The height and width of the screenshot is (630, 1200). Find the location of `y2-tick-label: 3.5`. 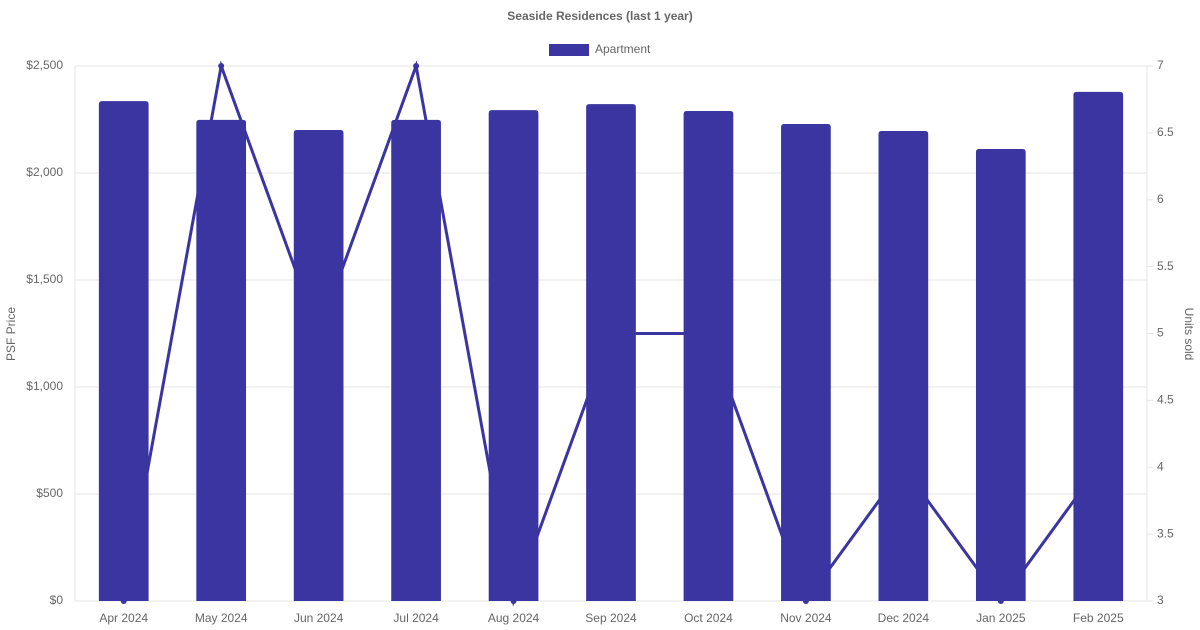

y2-tick-label: 3.5 is located at coordinates (1165, 533).